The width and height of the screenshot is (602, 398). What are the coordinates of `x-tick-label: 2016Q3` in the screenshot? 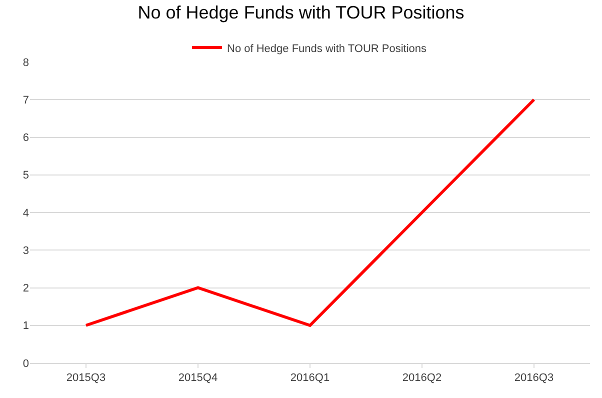 It's located at (534, 378).